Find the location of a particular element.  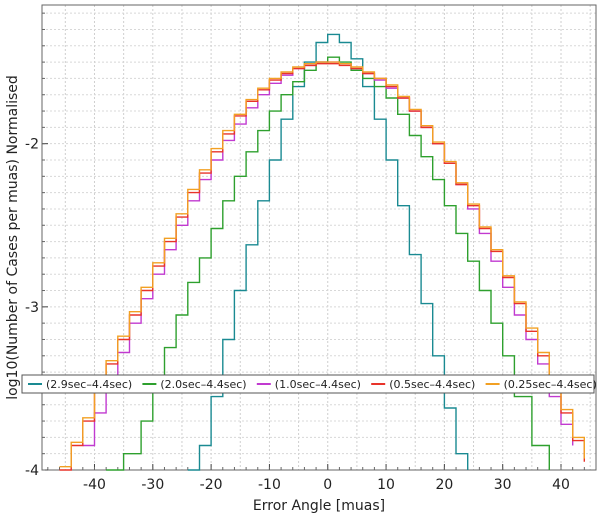

y-tick-label: -2 is located at coordinates (32, 145).